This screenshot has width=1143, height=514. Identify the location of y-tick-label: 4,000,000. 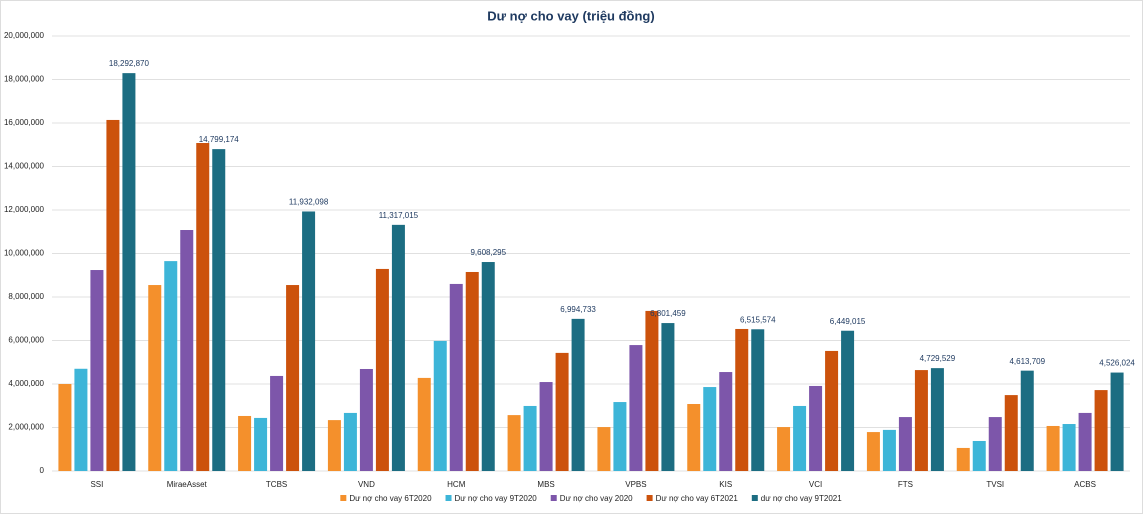
(26, 383).